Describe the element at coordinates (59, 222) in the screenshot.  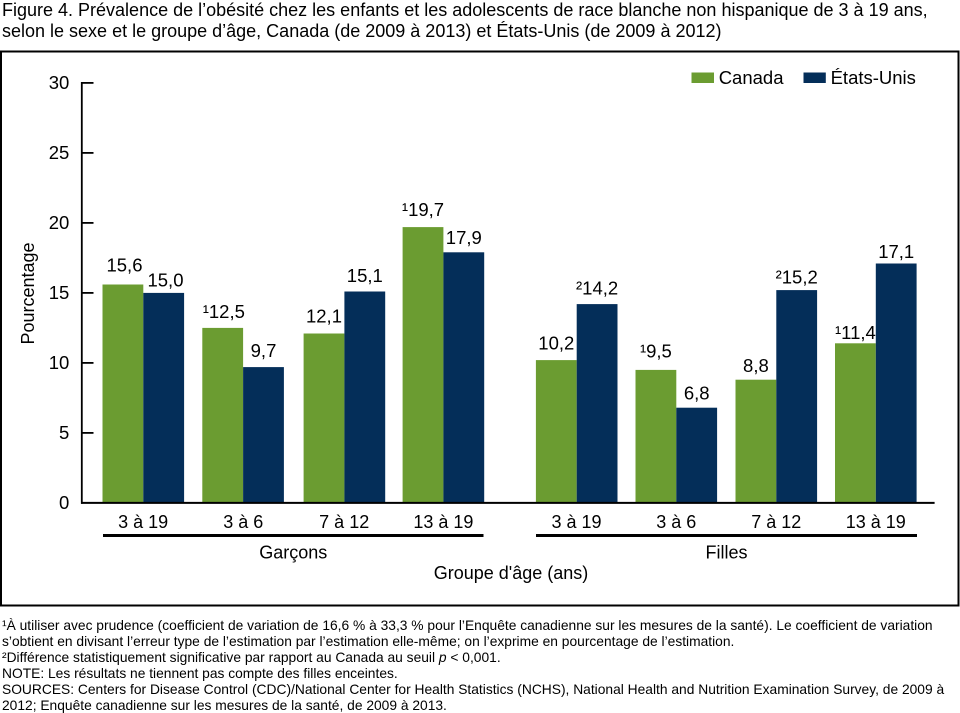
I see `svg-text: 20` at that location.